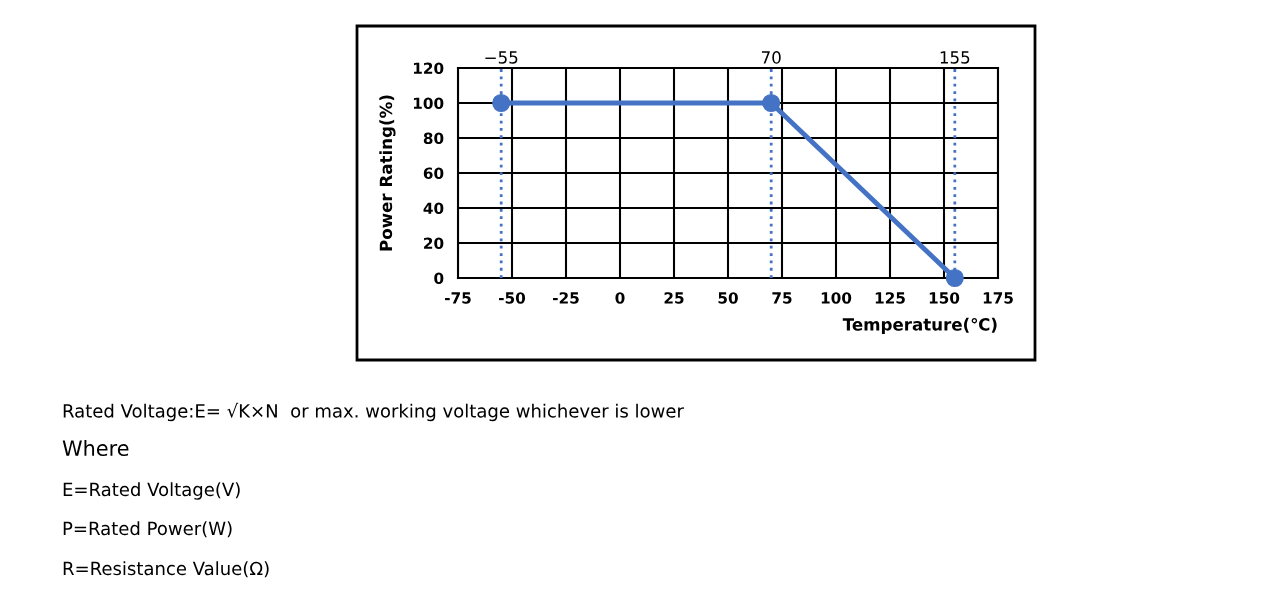 The height and width of the screenshot is (607, 1280). Describe the element at coordinates (95, 448) in the screenshot. I see `text: Where` at that location.